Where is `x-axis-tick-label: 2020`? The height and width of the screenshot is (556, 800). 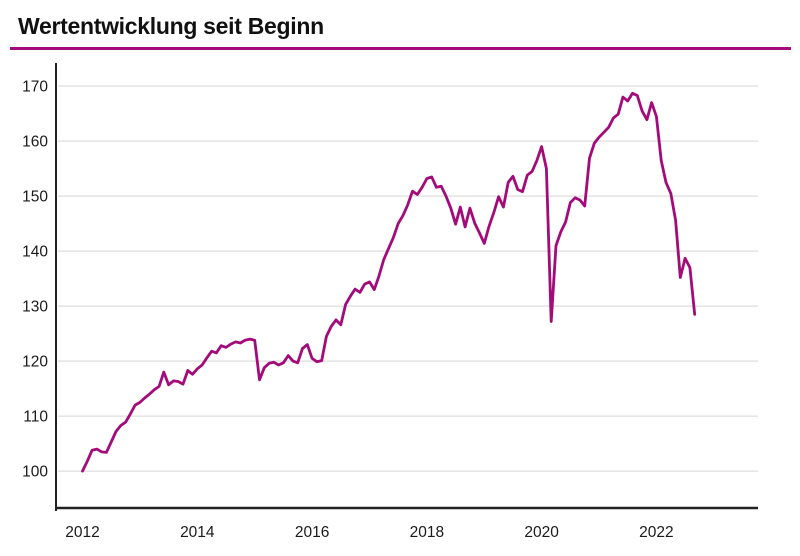
x-axis-tick-label: 2020 is located at coordinates (541, 532).